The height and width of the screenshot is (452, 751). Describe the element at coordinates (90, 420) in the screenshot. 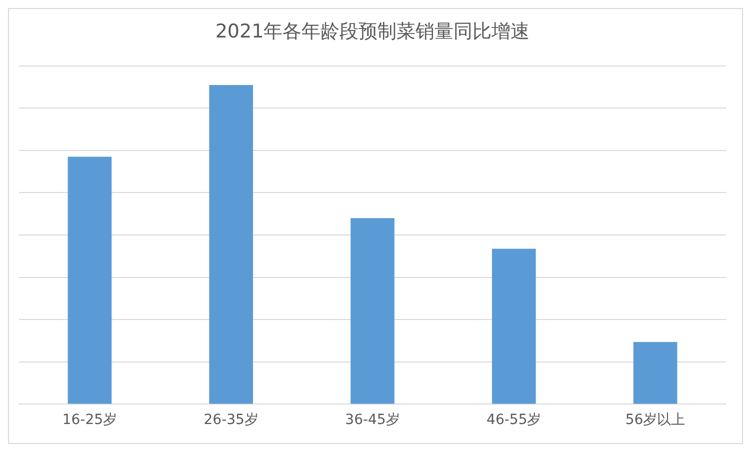

I see `x-tick-label: 16-25岁` at that location.